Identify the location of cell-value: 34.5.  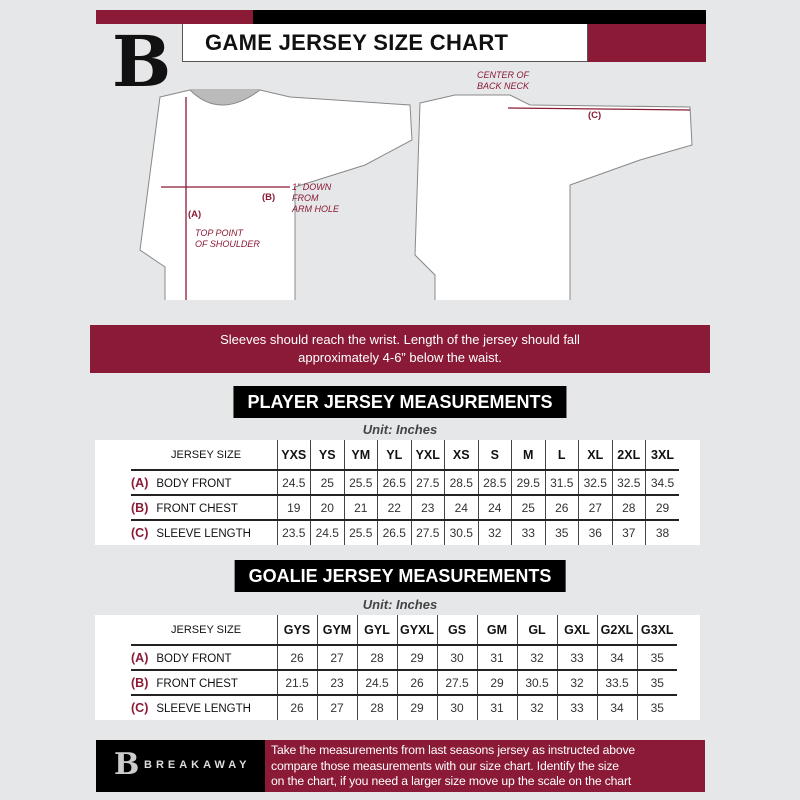
(662, 483).